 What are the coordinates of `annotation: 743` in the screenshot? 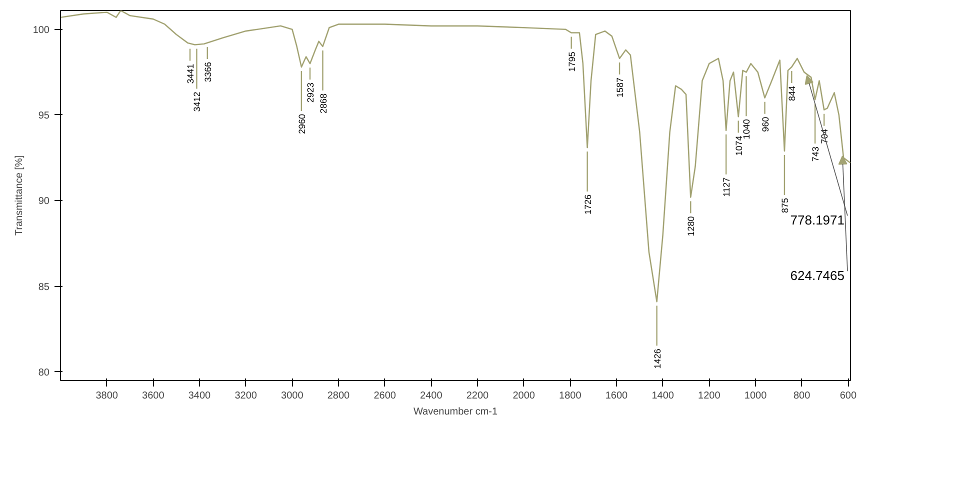 It's located at (815, 154).